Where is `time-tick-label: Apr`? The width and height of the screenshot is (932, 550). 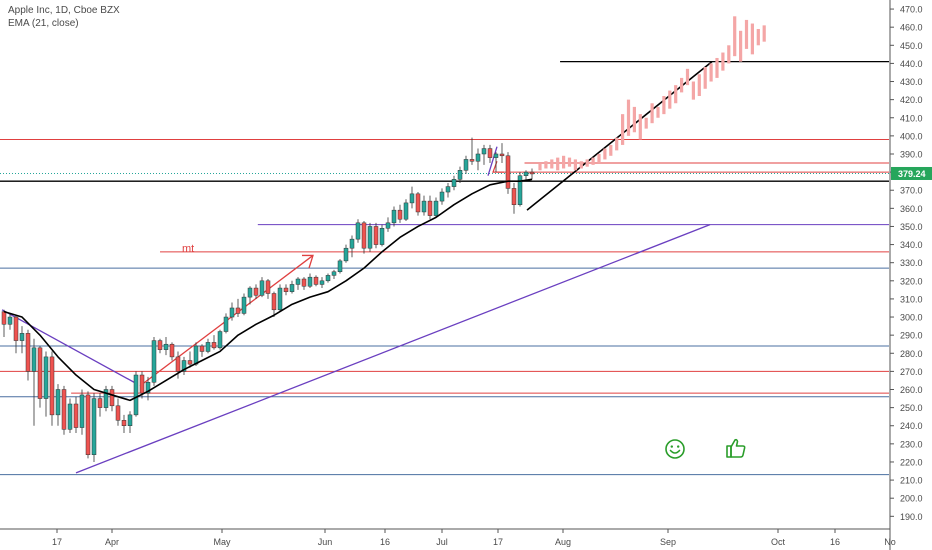 time-tick-label: Apr is located at coordinates (112, 542).